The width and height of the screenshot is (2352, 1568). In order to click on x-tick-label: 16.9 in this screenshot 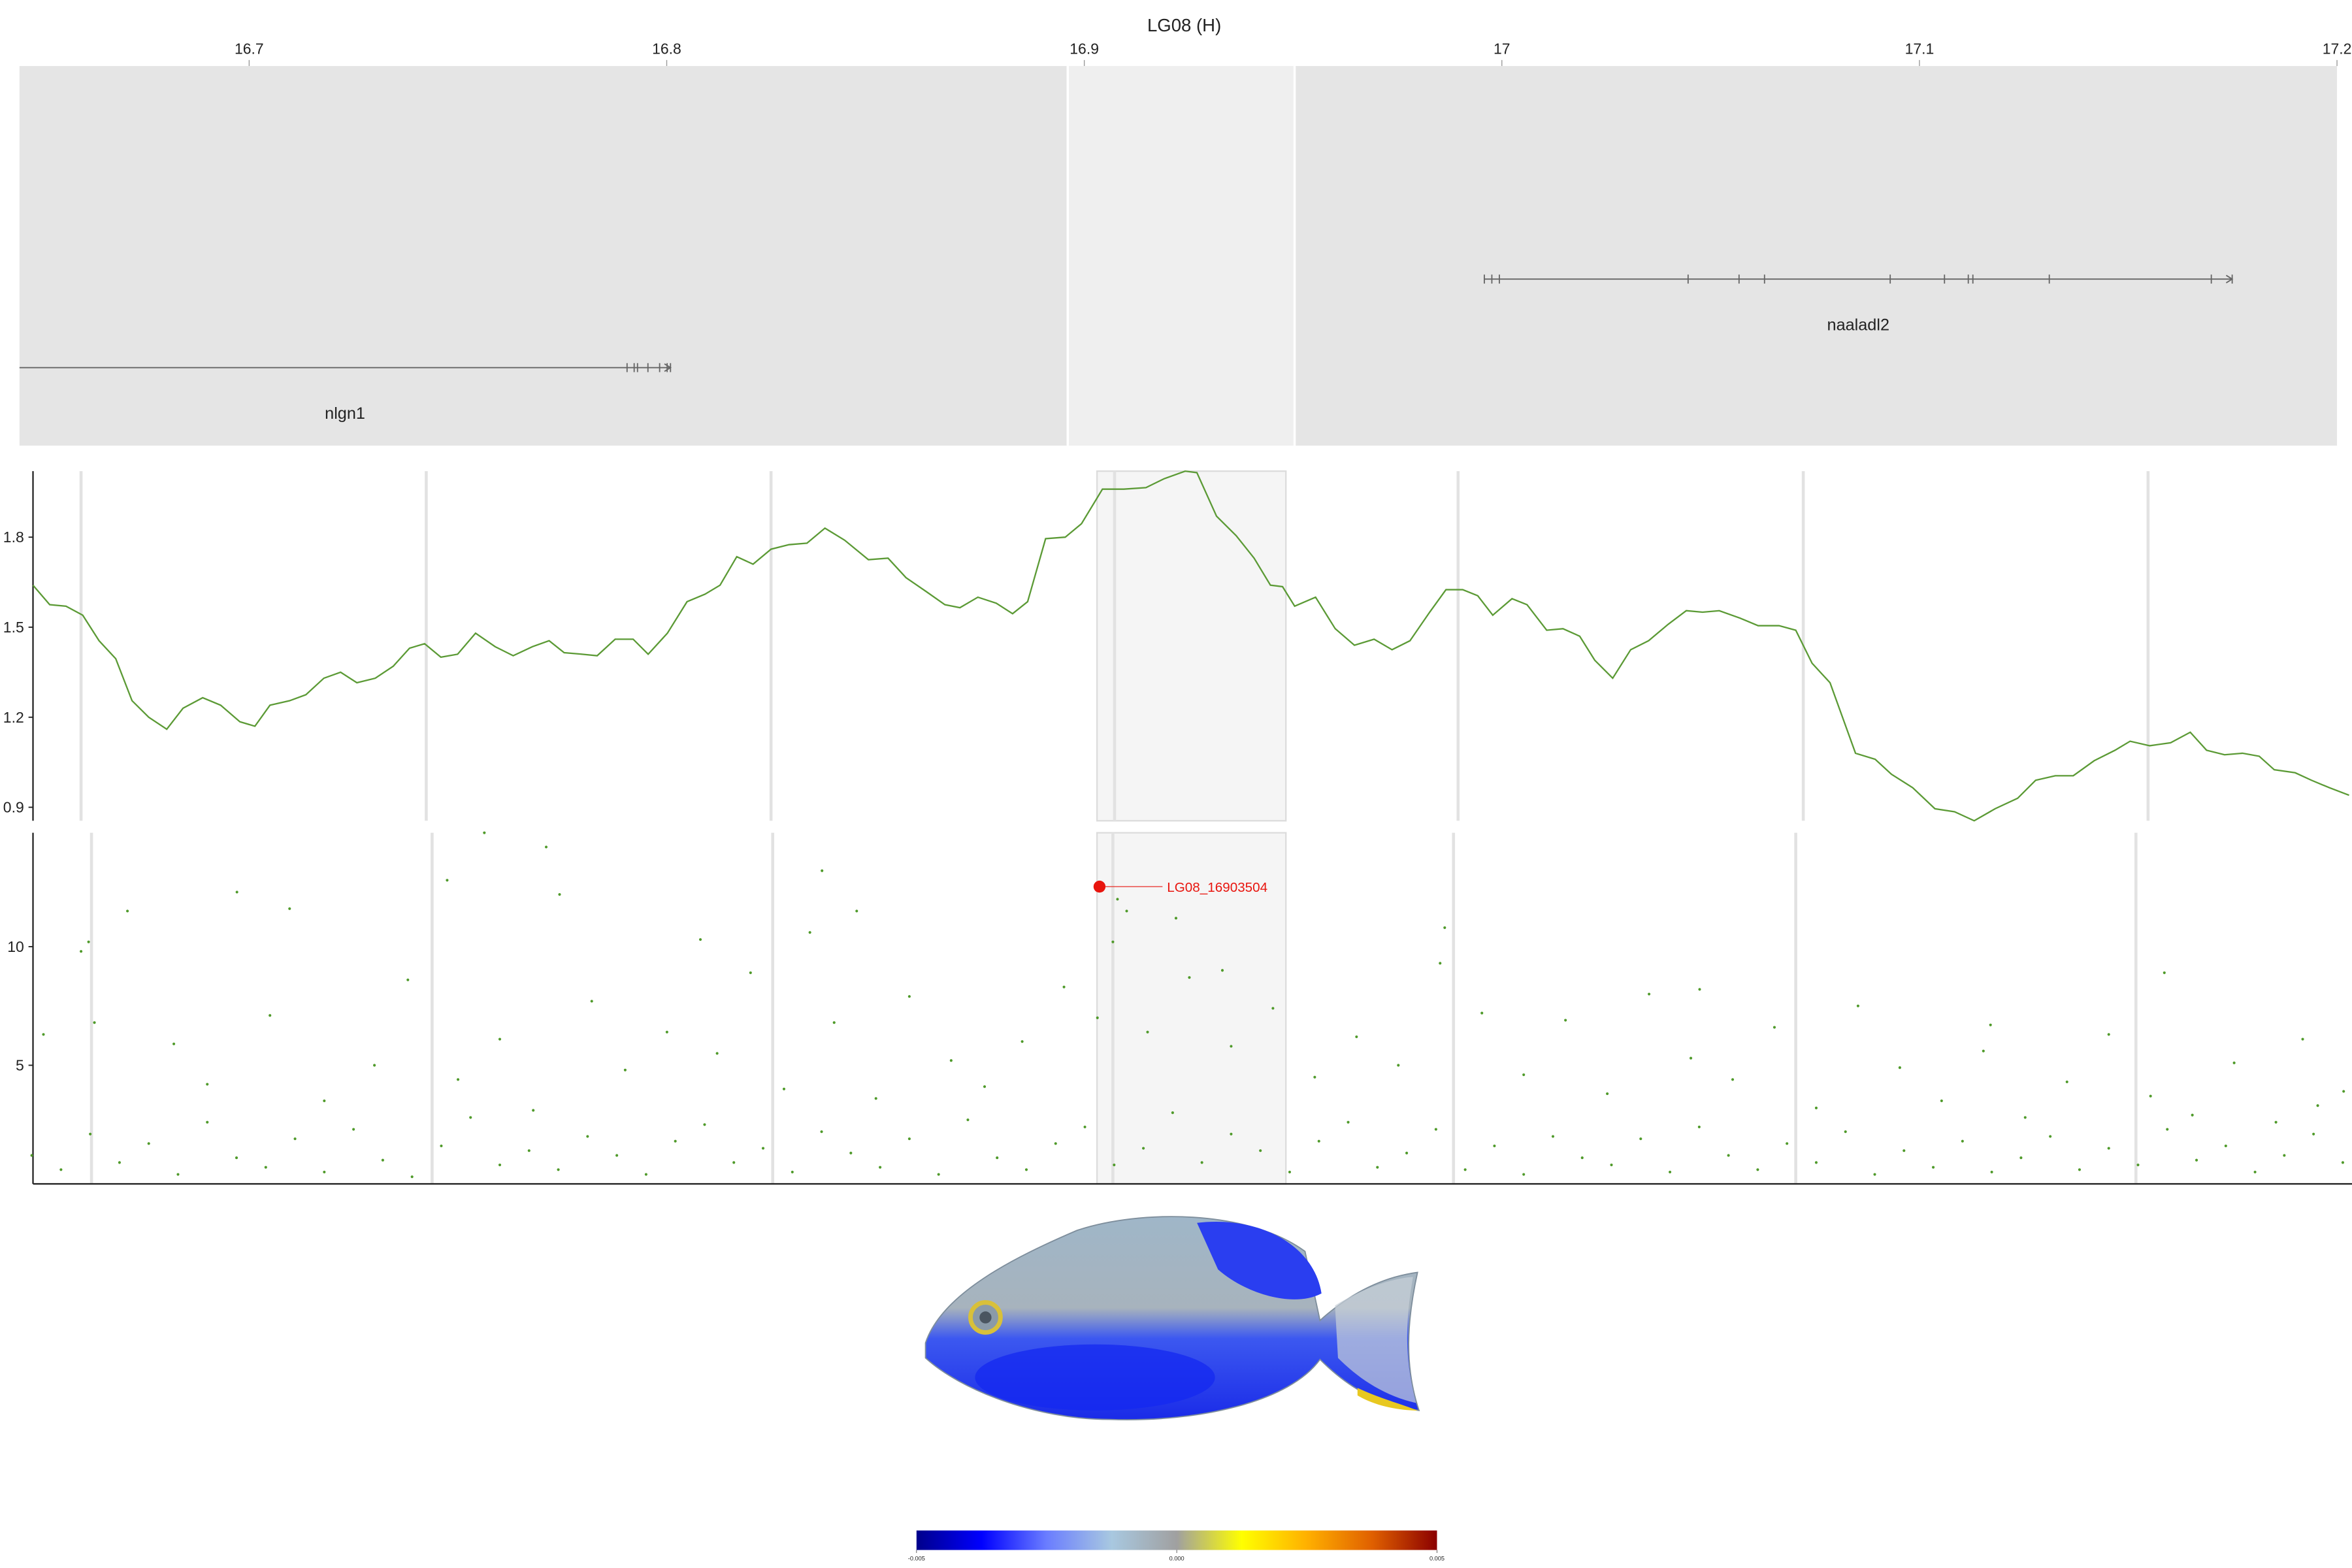, I will do `click(1084, 49)`.